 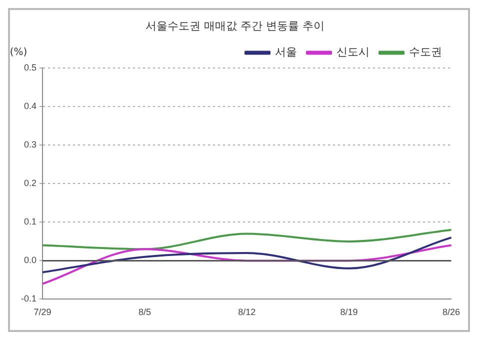 I want to click on chart-title: 서울수도권 매매값 주간 변동률 추이, so click(x=235, y=25).